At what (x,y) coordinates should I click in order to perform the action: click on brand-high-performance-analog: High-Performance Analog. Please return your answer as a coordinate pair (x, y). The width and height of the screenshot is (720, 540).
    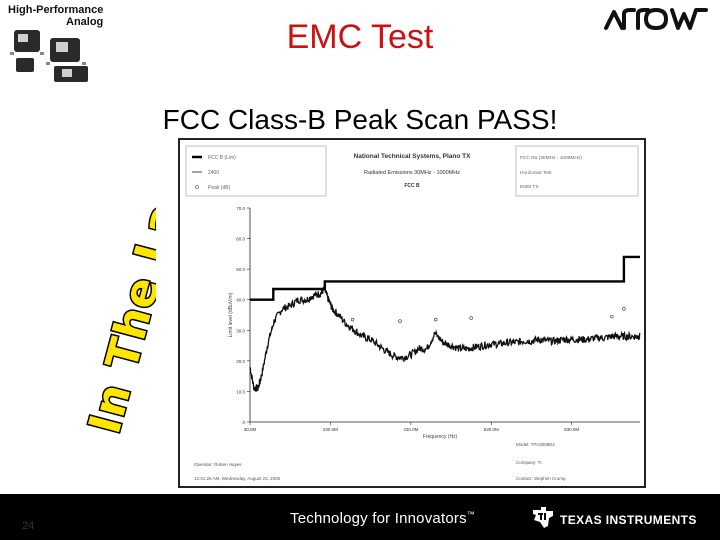
    Looking at the image, I should click on (58, 16).